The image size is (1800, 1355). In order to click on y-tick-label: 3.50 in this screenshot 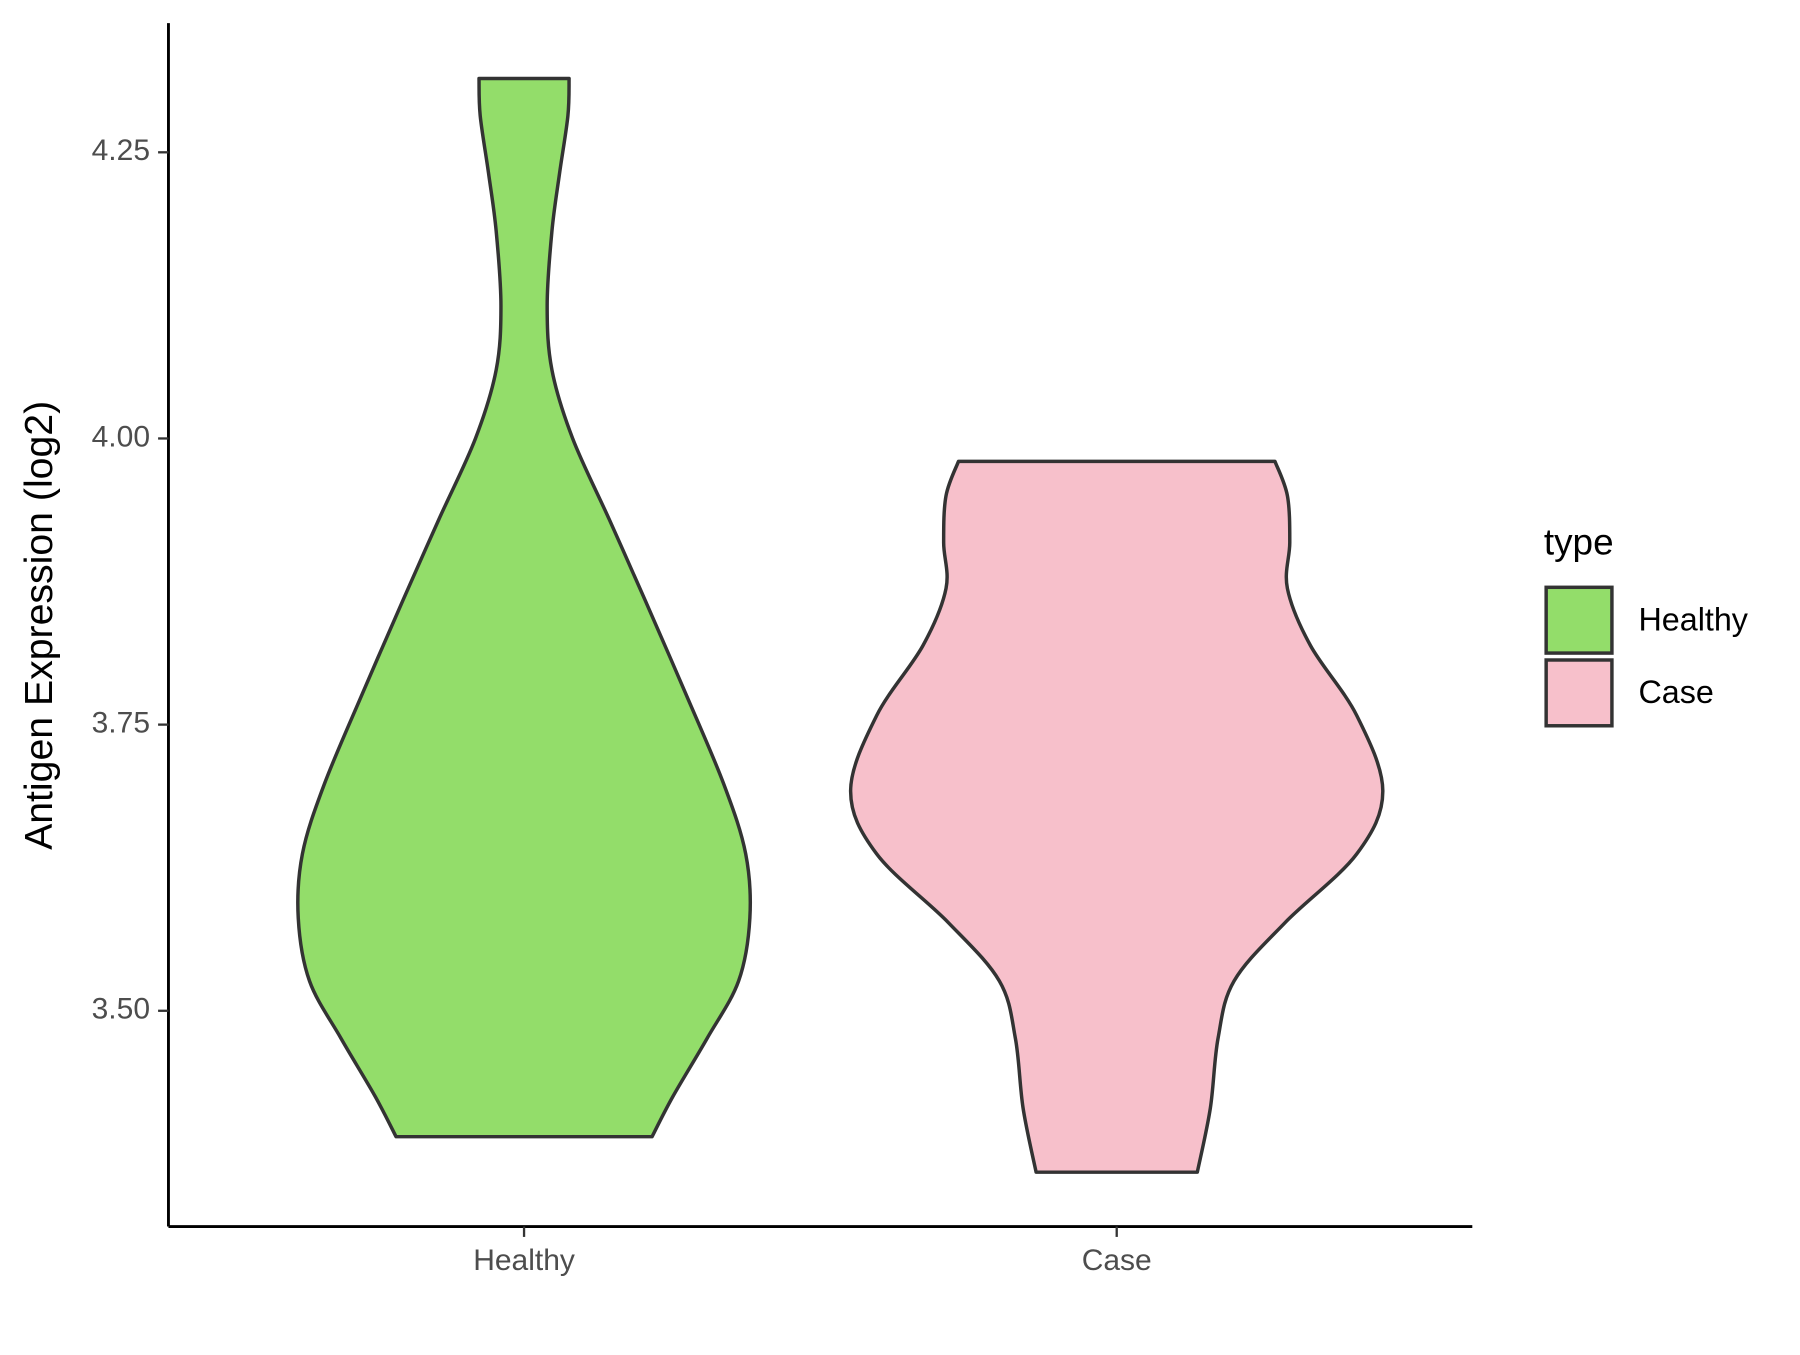, I will do `click(121, 1009)`.